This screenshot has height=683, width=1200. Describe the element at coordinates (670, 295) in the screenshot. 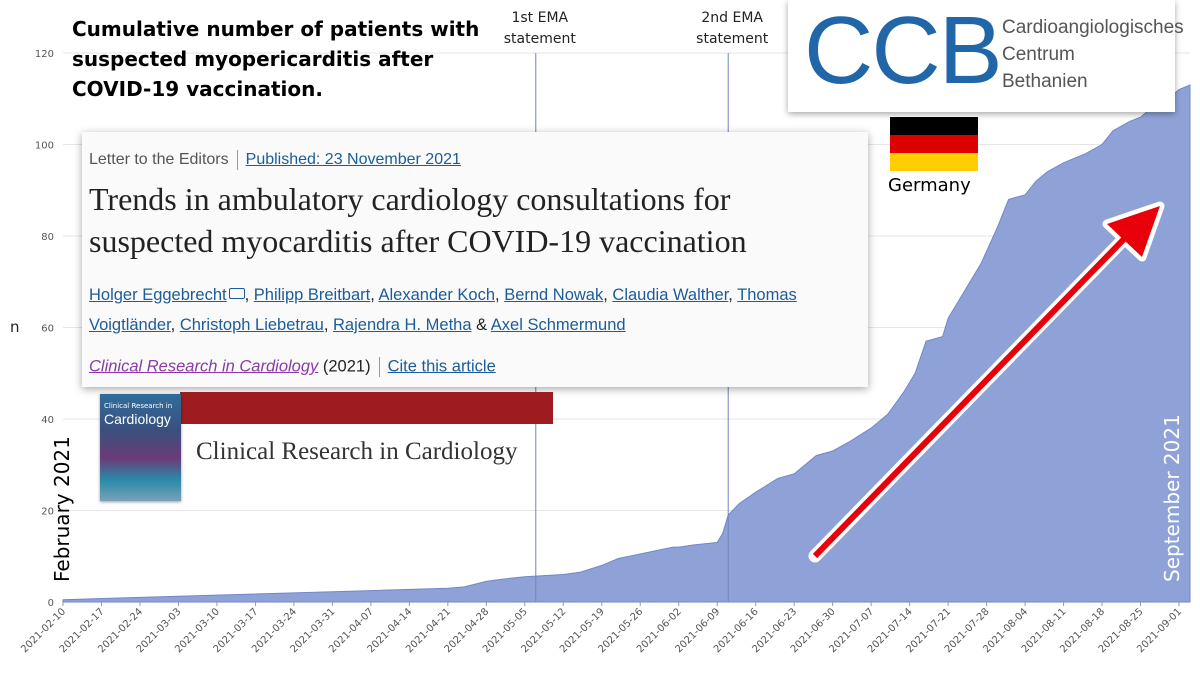

I see `author-link: Claudia Walther` at that location.